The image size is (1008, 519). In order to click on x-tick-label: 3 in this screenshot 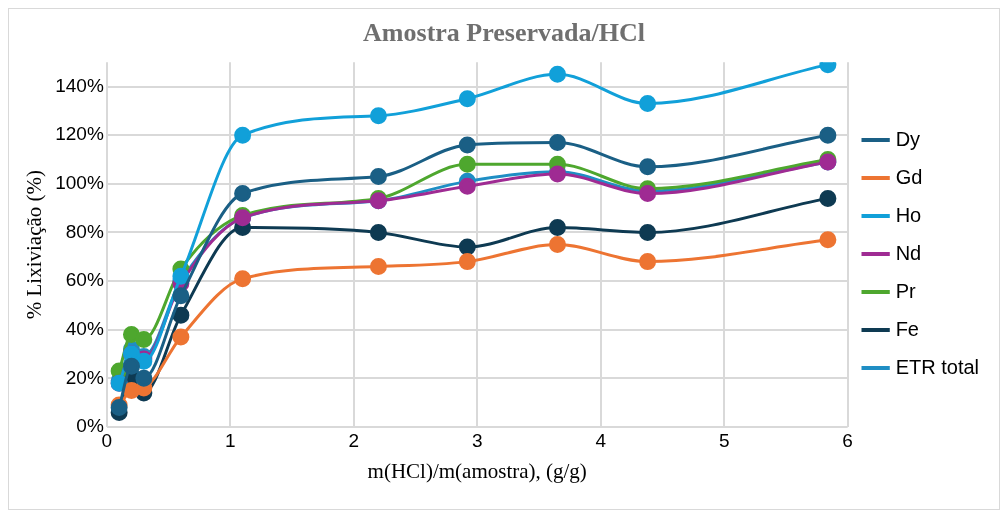, I will do `click(477, 440)`.